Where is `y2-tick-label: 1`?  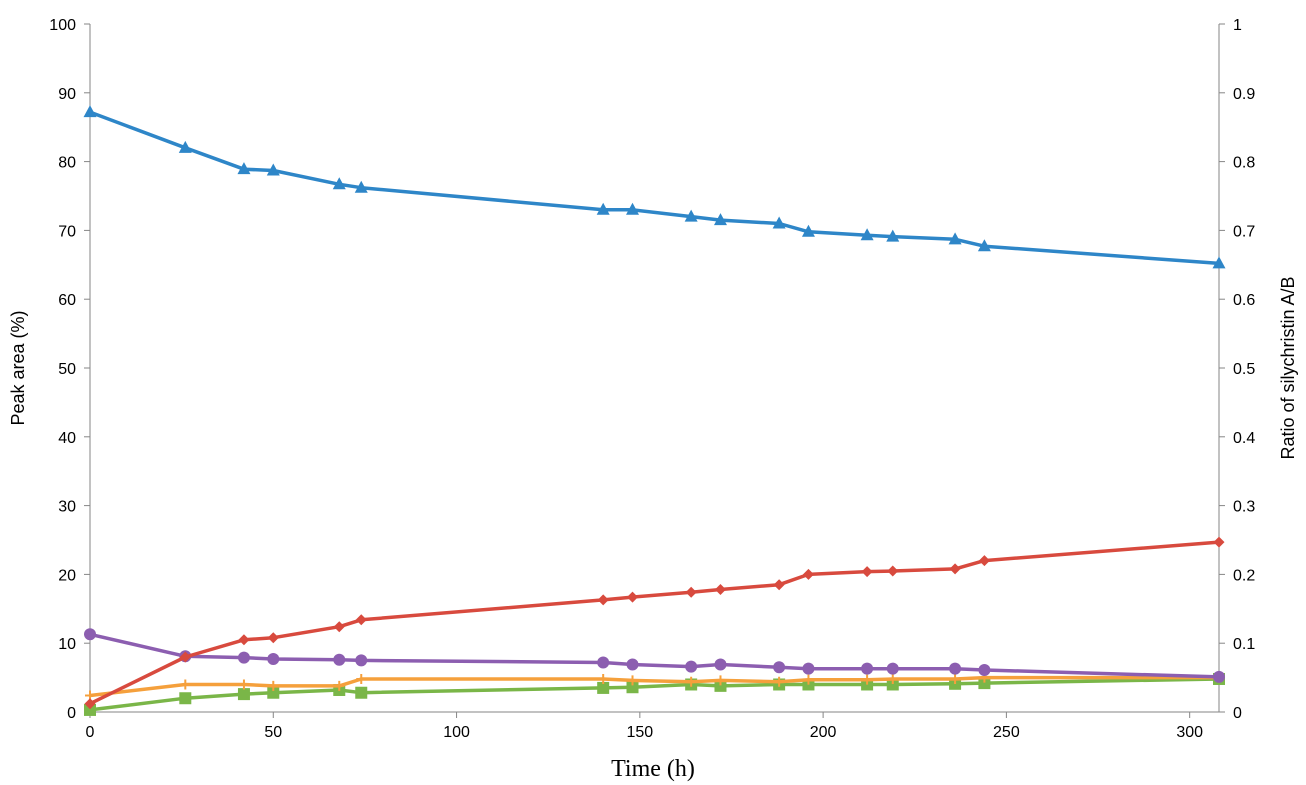
y2-tick-label: 1 is located at coordinates (1237, 25).